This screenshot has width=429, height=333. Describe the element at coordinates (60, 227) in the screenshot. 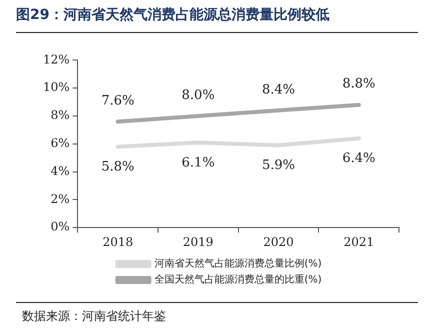

I see `y-tick-label: 0%` at that location.